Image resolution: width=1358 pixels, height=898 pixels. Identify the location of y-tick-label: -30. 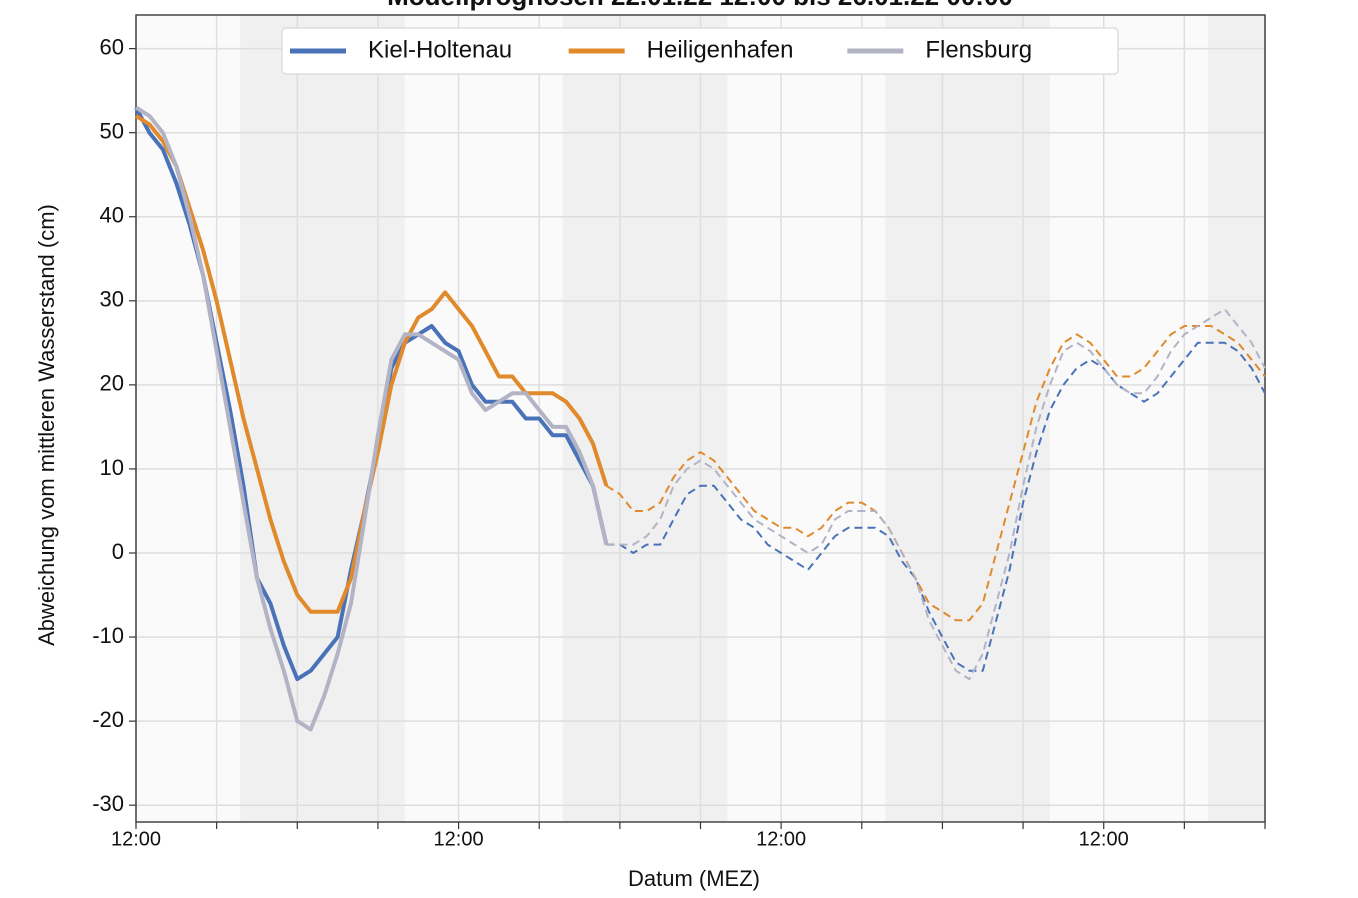
(108, 803).